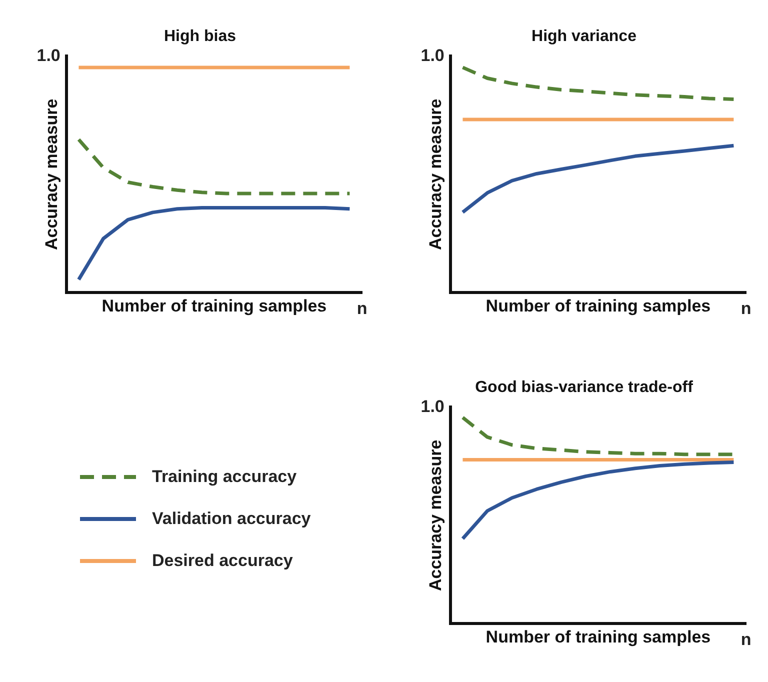 The image size is (768, 682). What do you see at coordinates (584, 387) in the screenshot?
I see `chart-title: Good bias-variance trade-off` at bounding box center [584, 387].